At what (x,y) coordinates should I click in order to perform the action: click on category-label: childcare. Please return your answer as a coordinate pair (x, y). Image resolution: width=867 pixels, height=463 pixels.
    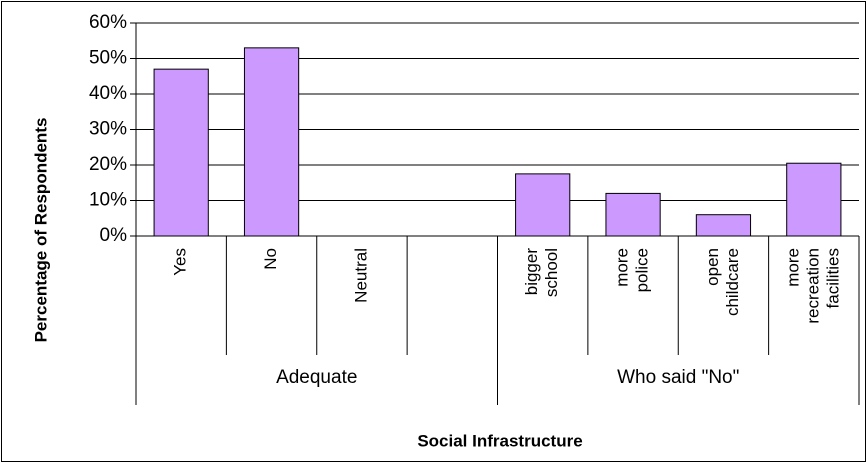
    Looking at the image, I should click on (732, 282).